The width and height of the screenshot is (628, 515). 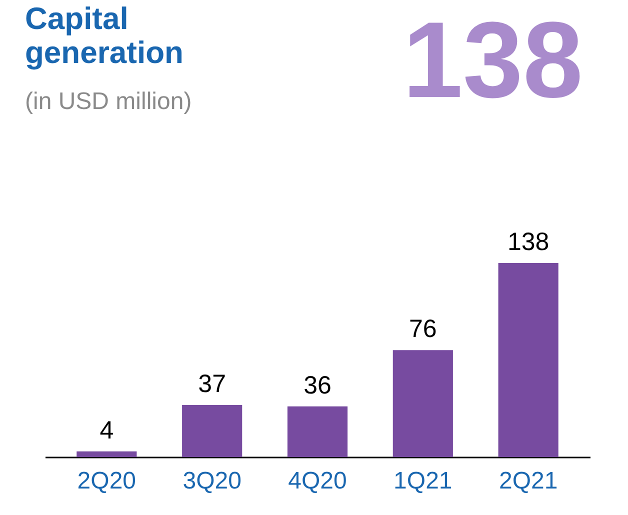 What do you see at coordinates (212, 384) in the screenshot?
I see `data-label: 37` at bounding box center [212, 384].